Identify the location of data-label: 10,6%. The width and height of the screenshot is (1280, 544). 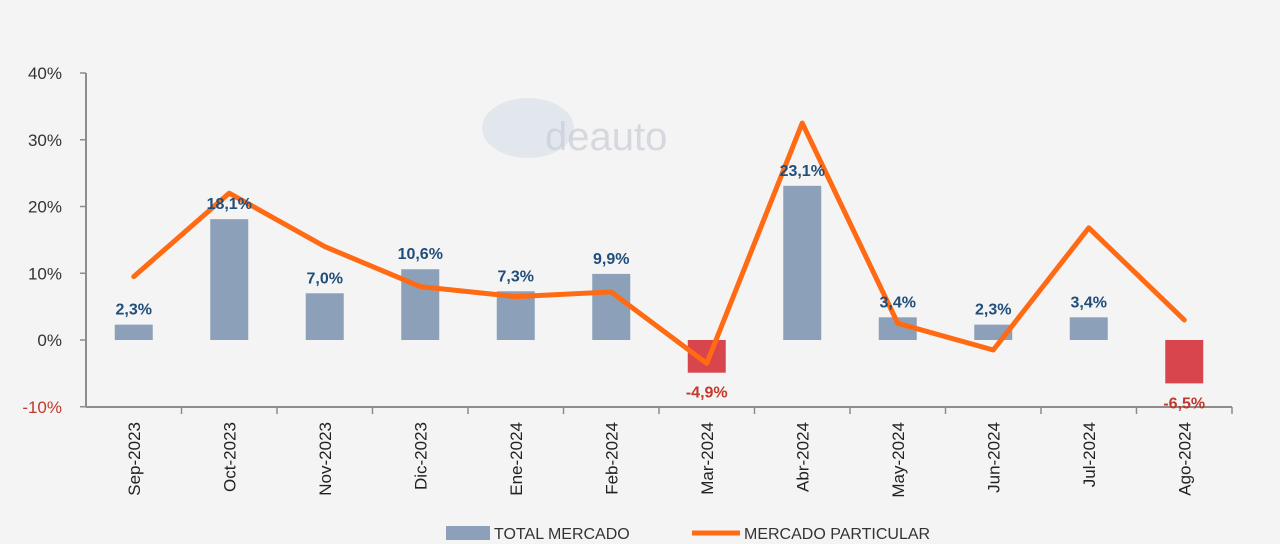
(420, 254).